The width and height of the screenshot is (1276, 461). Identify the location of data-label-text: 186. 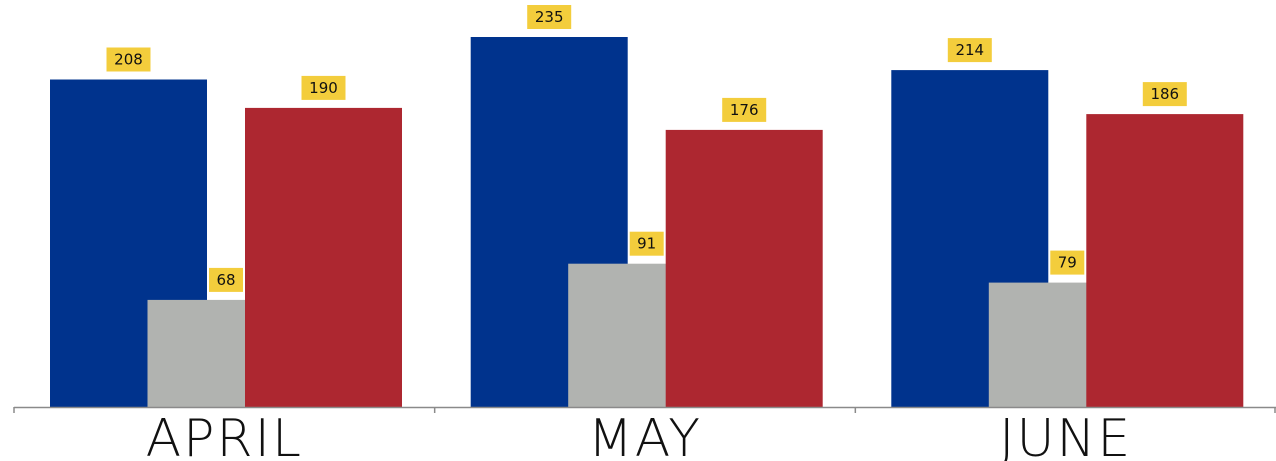
(1164, 94).